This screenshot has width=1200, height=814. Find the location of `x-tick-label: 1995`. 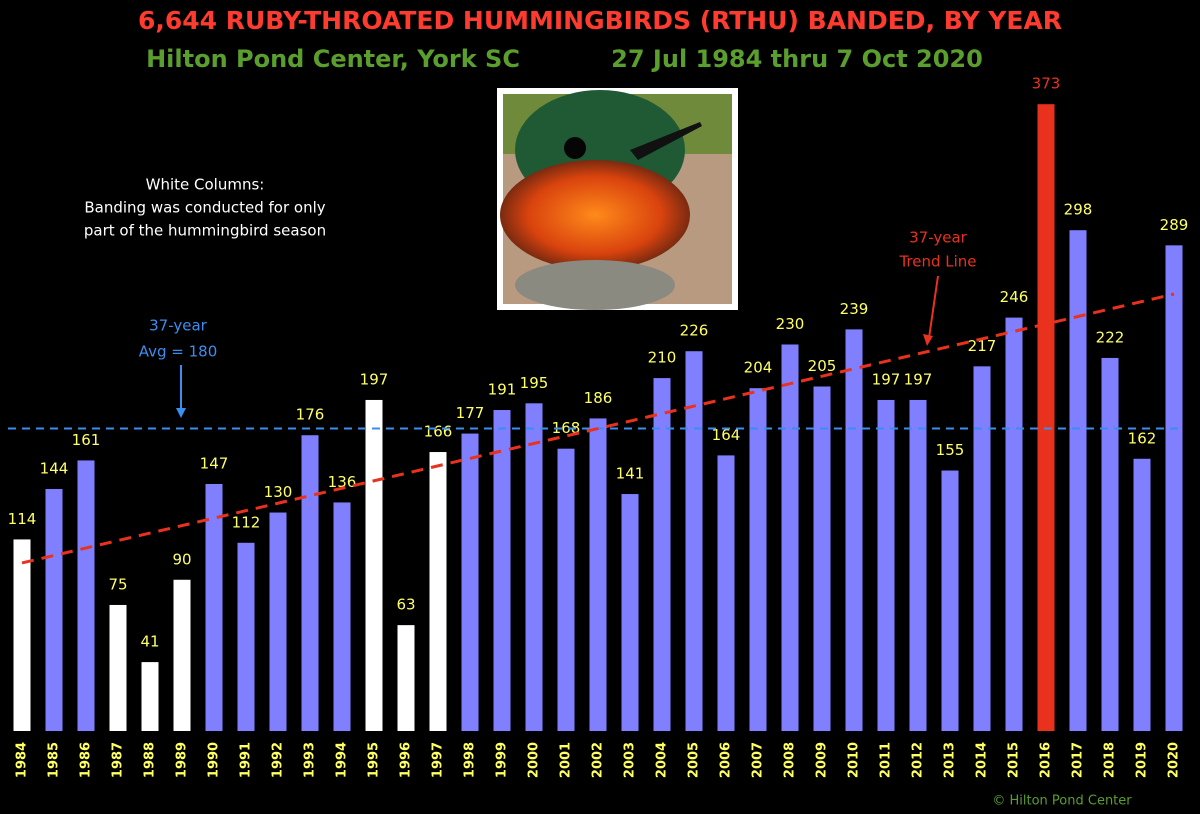

x-tick-label: 1995 is located at coordinates (374, 760).